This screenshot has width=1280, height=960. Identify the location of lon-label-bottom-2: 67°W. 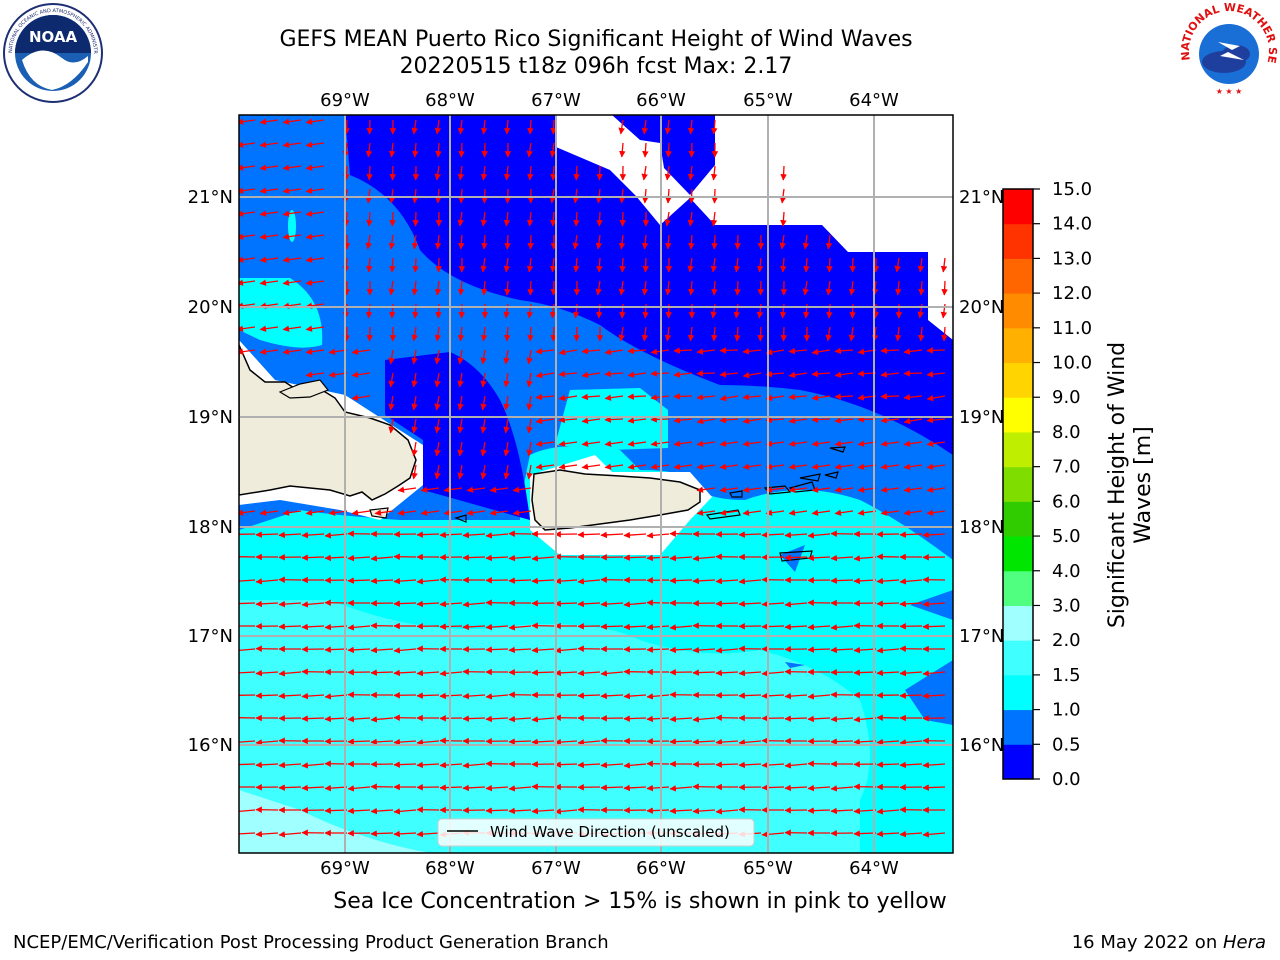
(556, 868).